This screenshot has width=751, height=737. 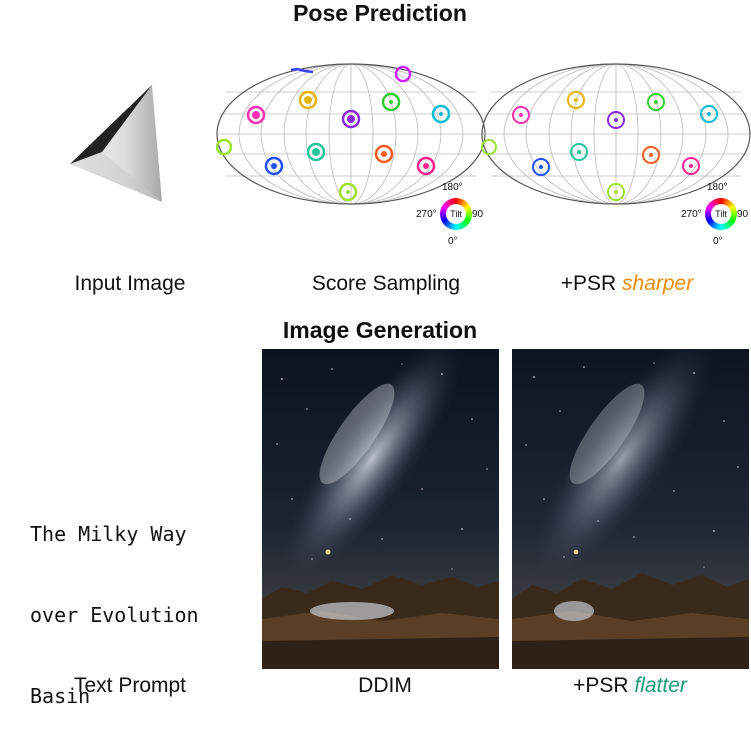 What do you see at coordinates (351, 134) in the screenshot?
I see `score-sampling-plot` at bounding box center [351, 134].